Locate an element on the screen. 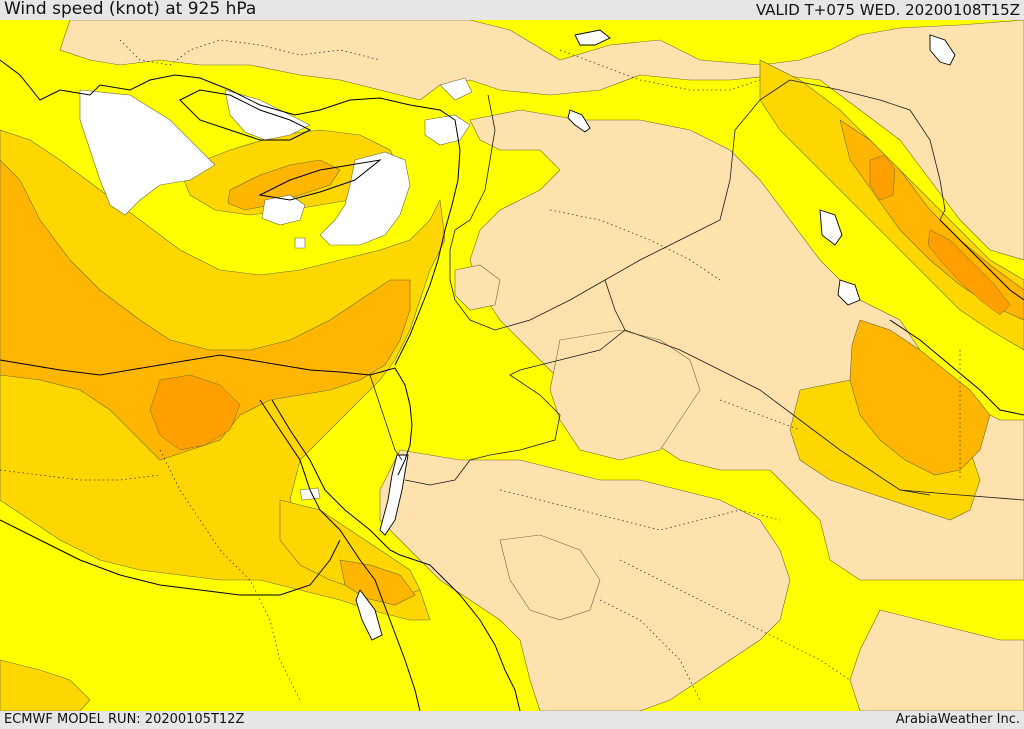 This screenshot has height=729, width=1024. lake-iraq is located at coordinates (831, 227).